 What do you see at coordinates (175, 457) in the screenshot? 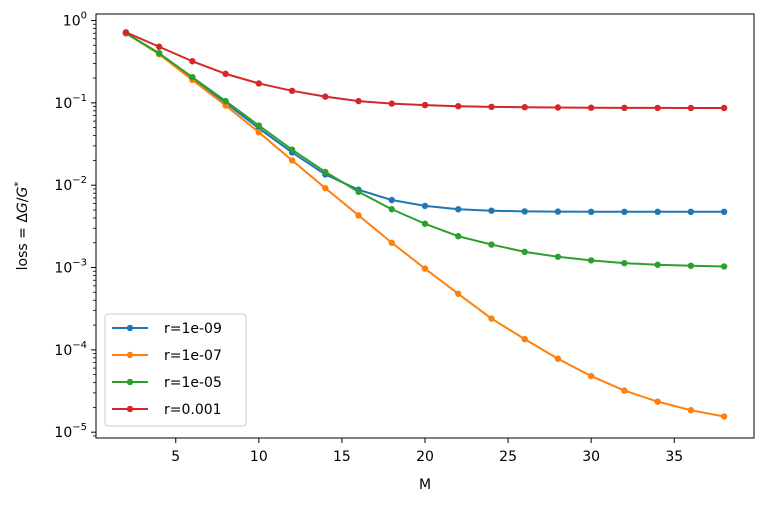
I see `x-tick-label: 5` at bounding box center [175, 457].